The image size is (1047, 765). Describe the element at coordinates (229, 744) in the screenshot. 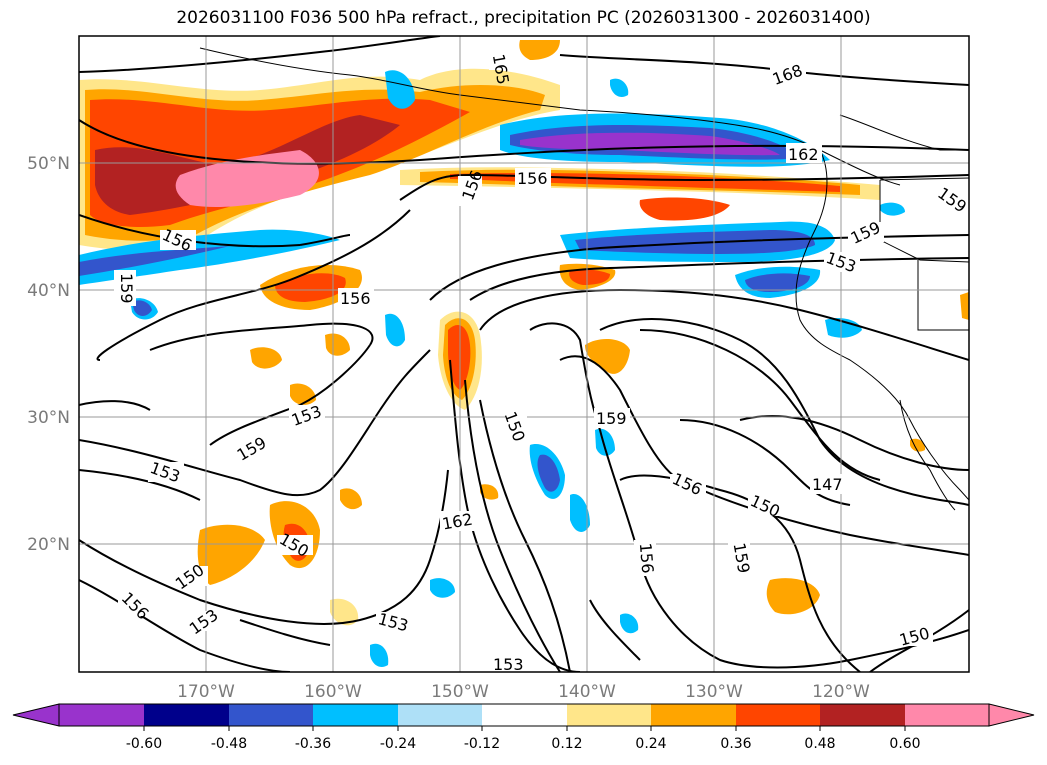

I see `colorbar-tick-label: -0.48` at that location.